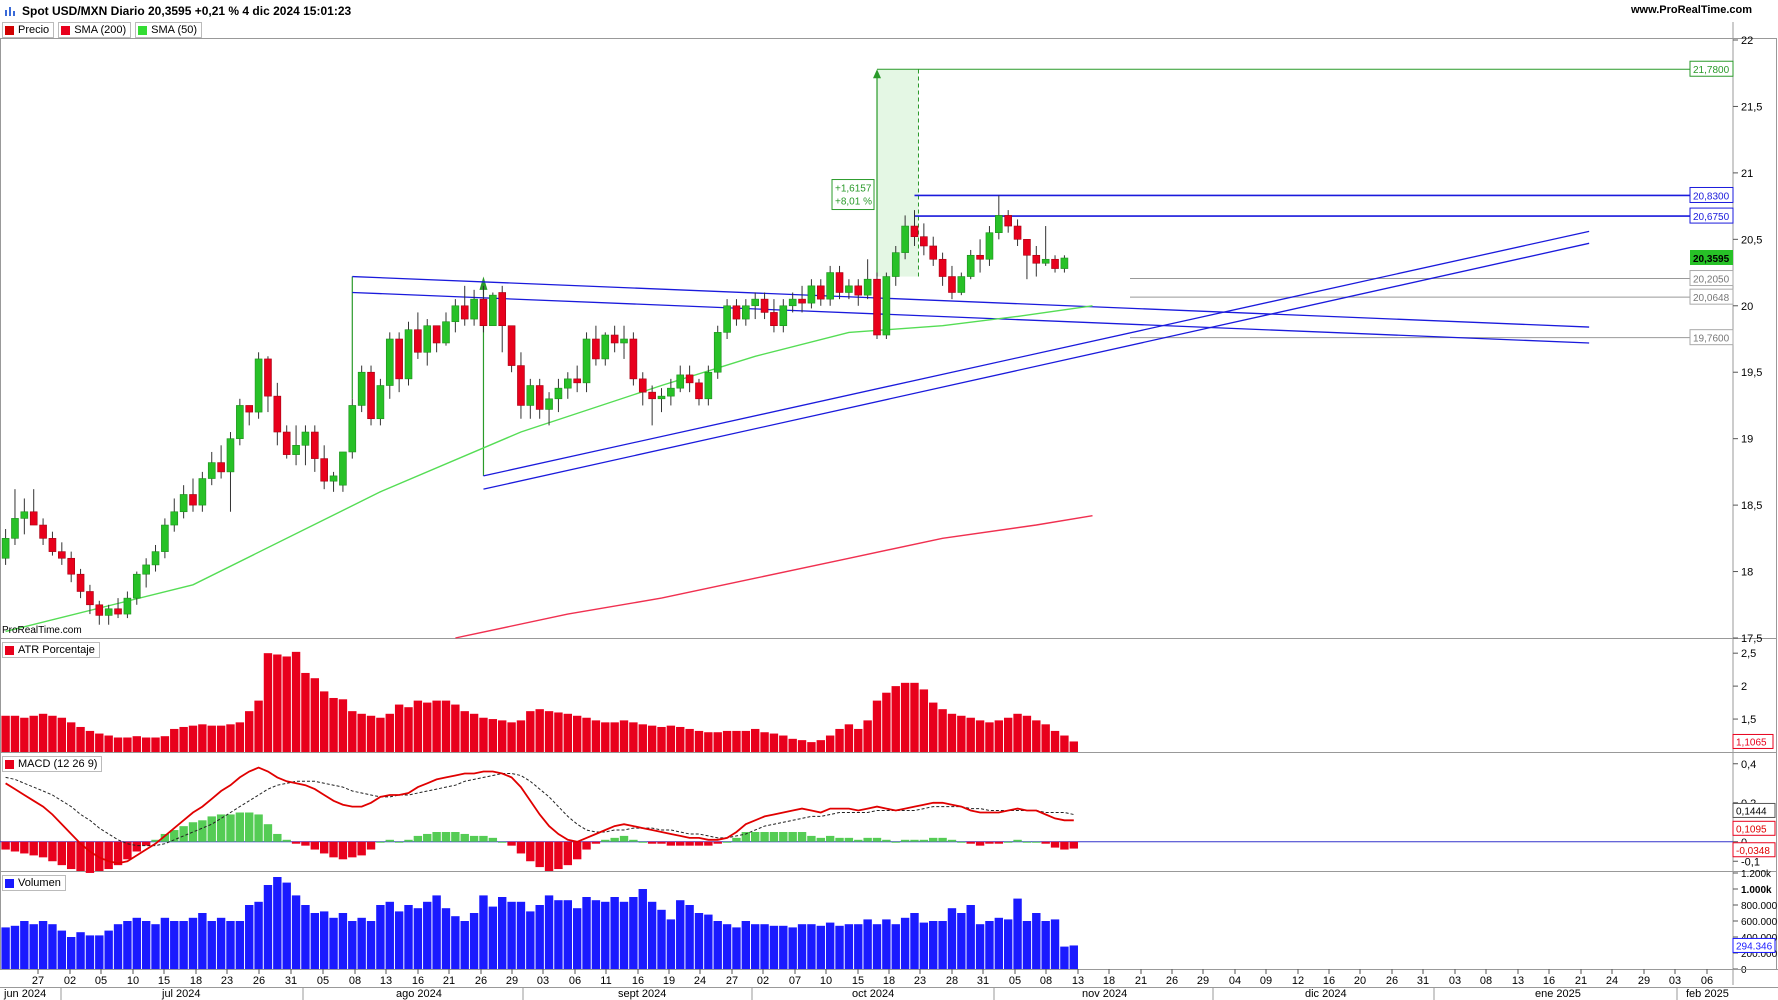 This screenshot has width=1778, height=1000. I want to click on legend-volume: Volumen, so click(34, 883).